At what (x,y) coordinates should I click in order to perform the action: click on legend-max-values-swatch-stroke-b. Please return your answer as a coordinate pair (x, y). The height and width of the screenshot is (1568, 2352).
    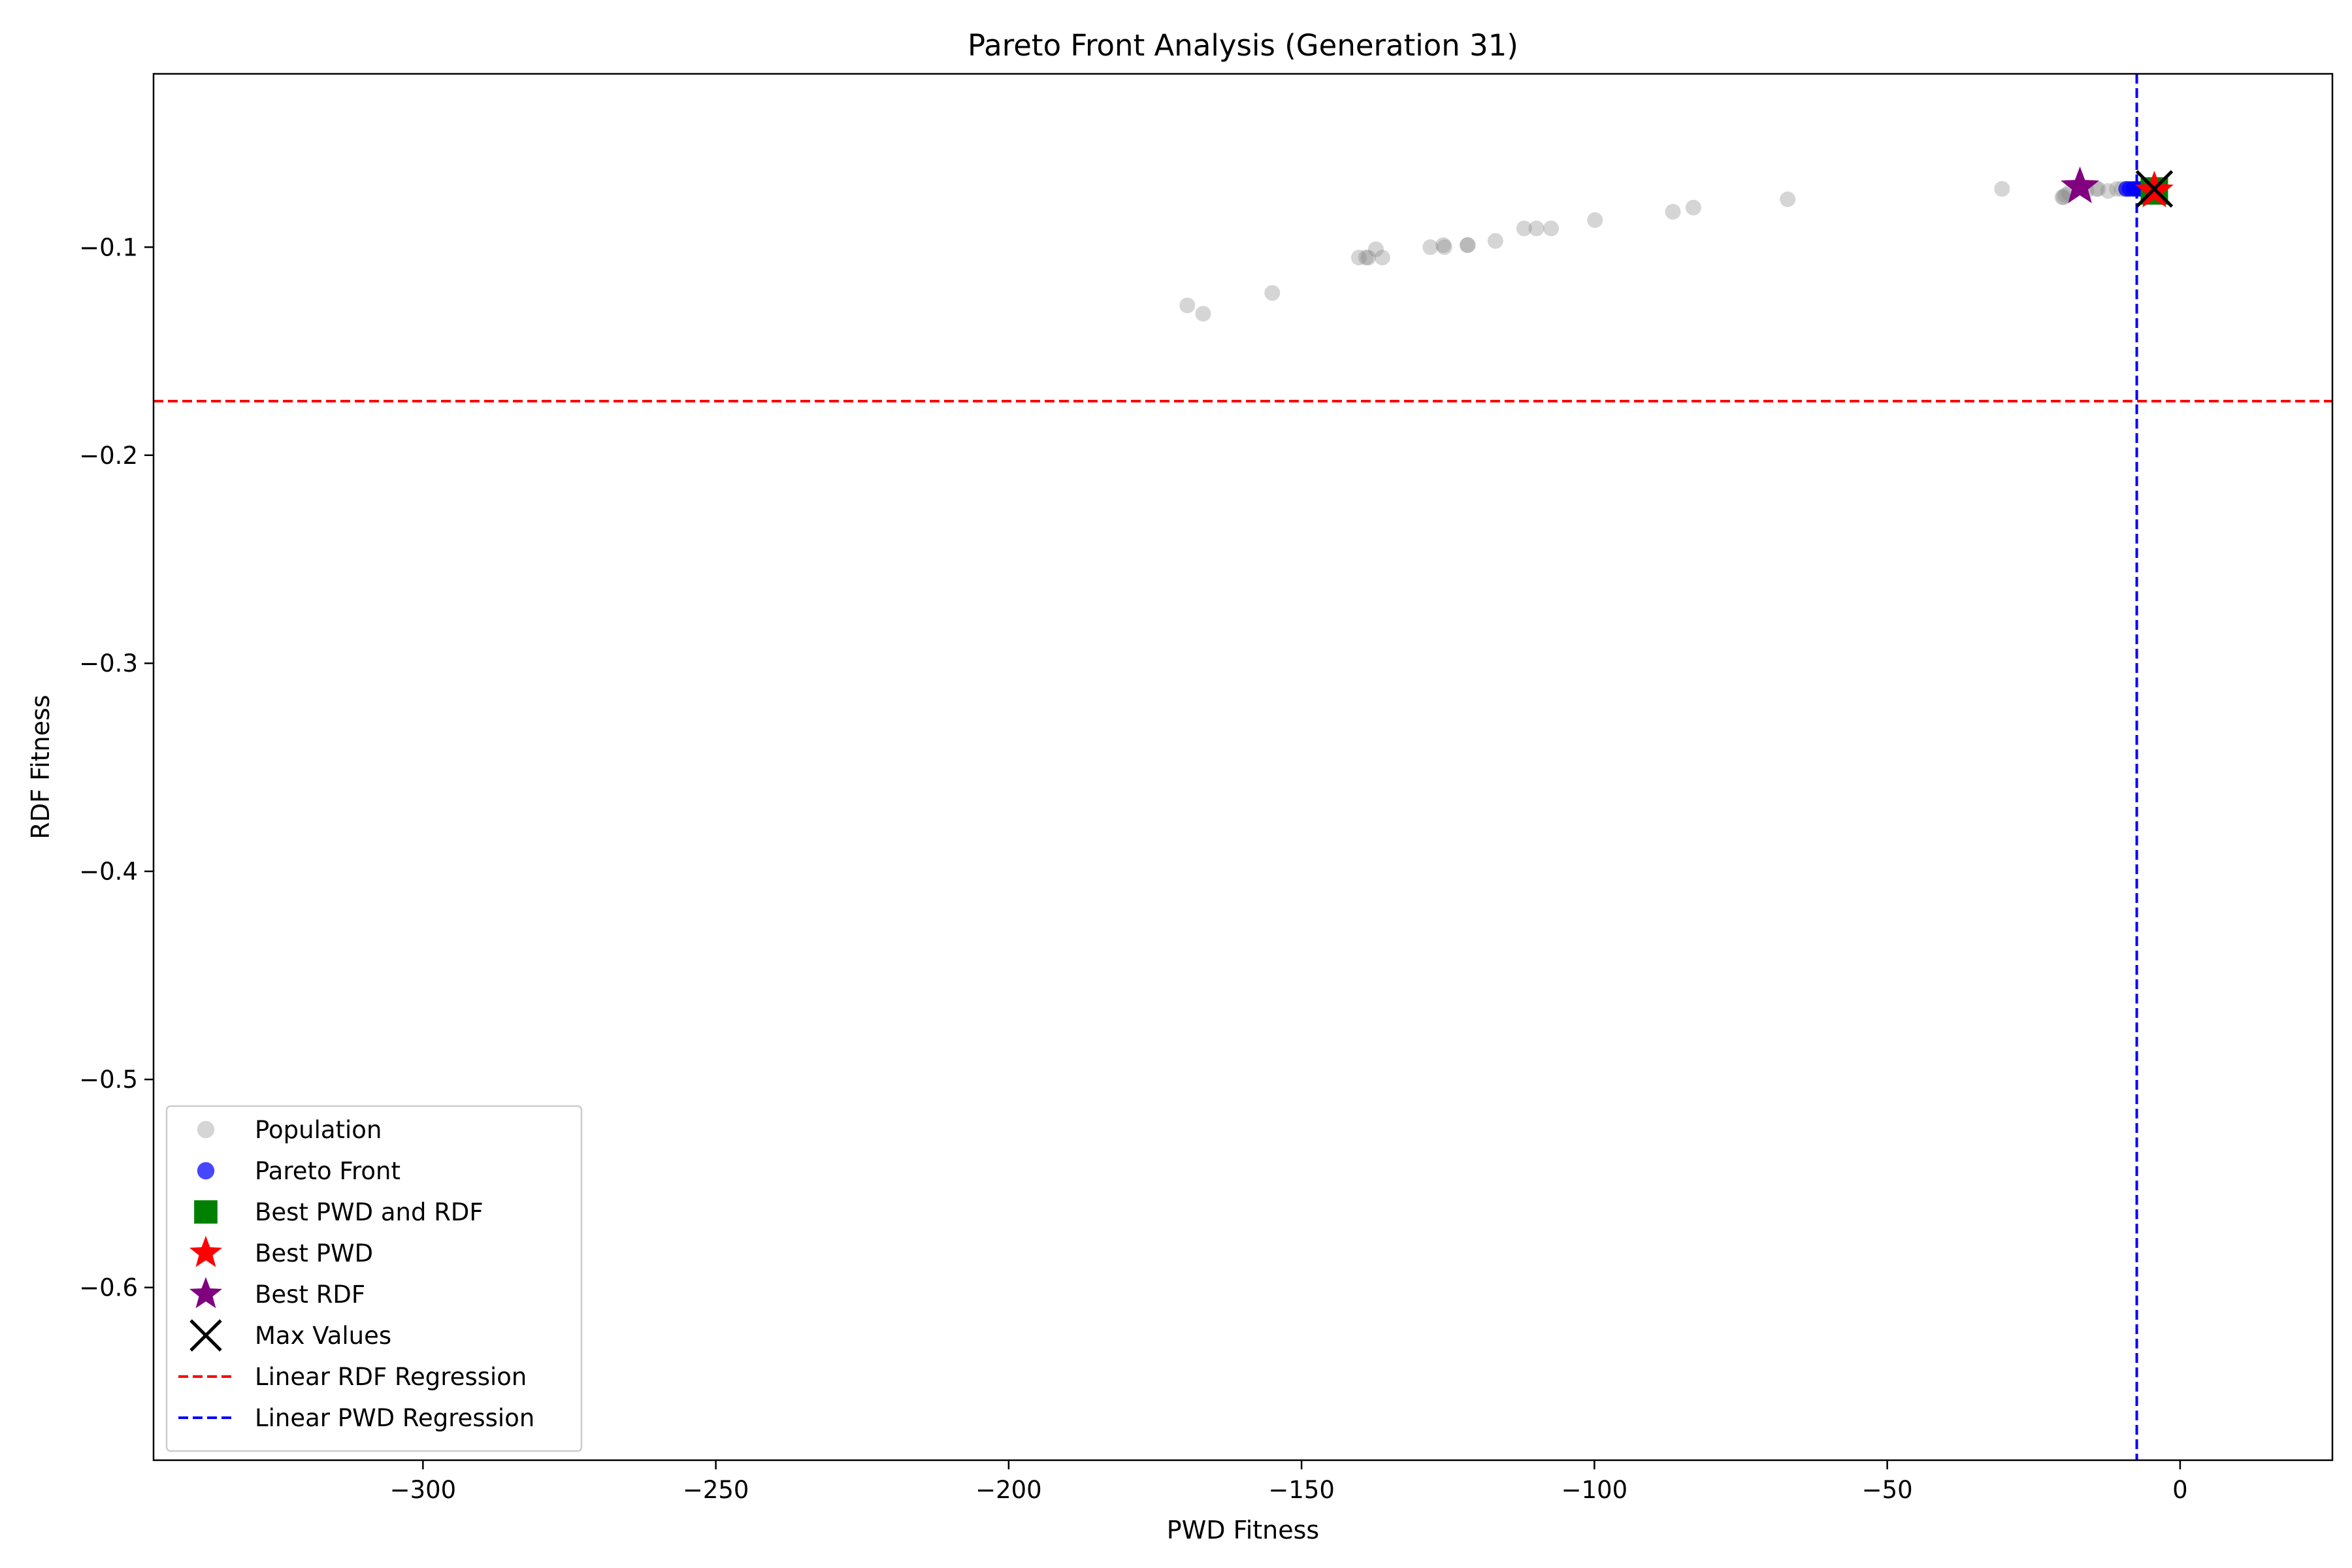
    Looking at the image, I should click on (205, 1335).